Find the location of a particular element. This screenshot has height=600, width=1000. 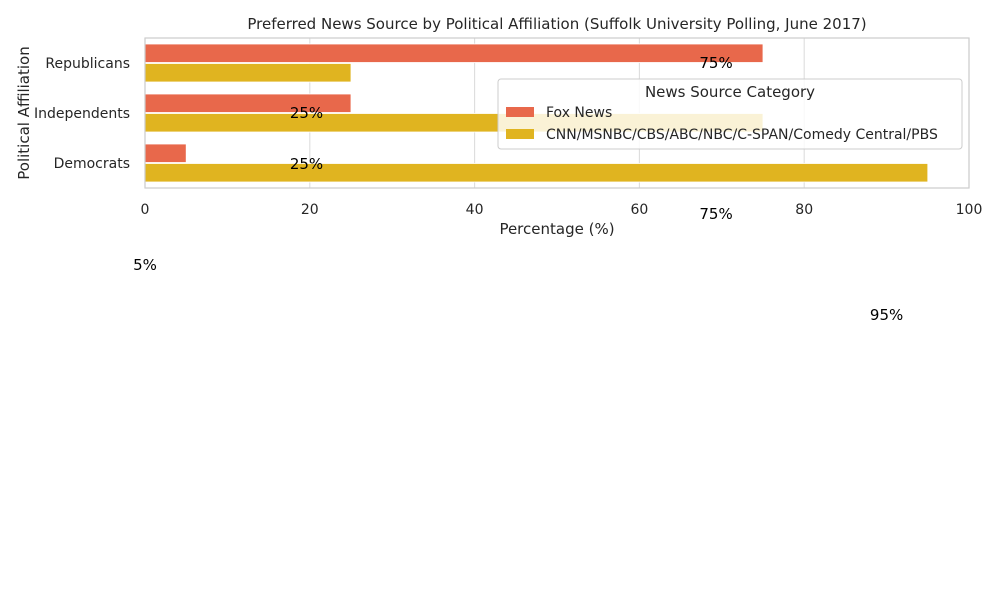

y-axis-label: Political Affiliation is located at coordinates (24, 112).